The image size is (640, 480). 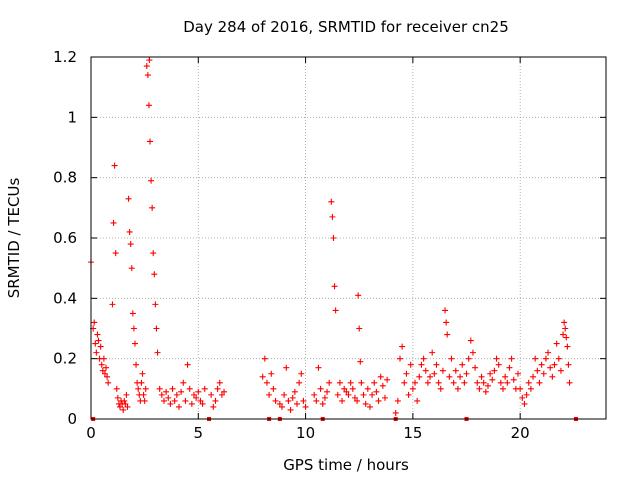 I want to click on x-tick-label: 10, so click(x=305, y=433).